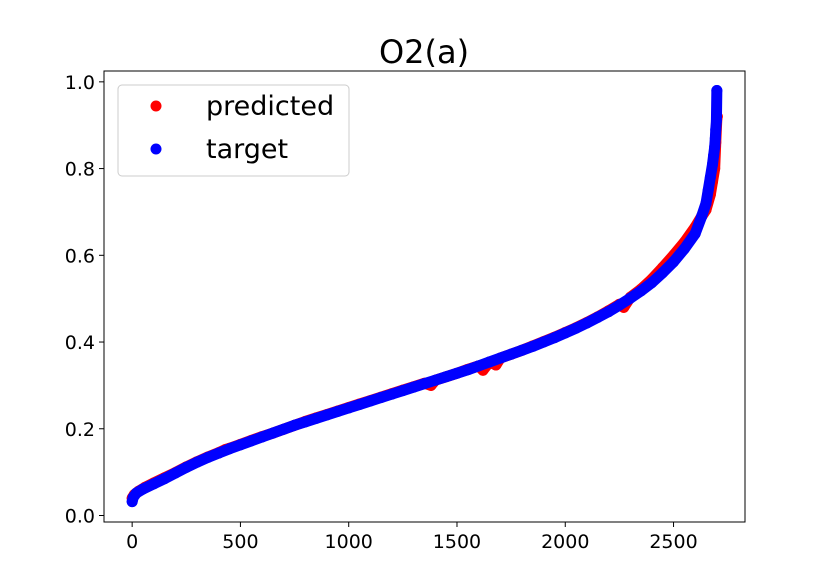  Describe the element at coordinates (412, 537) in the screenshot. I see `x-axis: 0 500 1000 1500 2000 2500` at that location.